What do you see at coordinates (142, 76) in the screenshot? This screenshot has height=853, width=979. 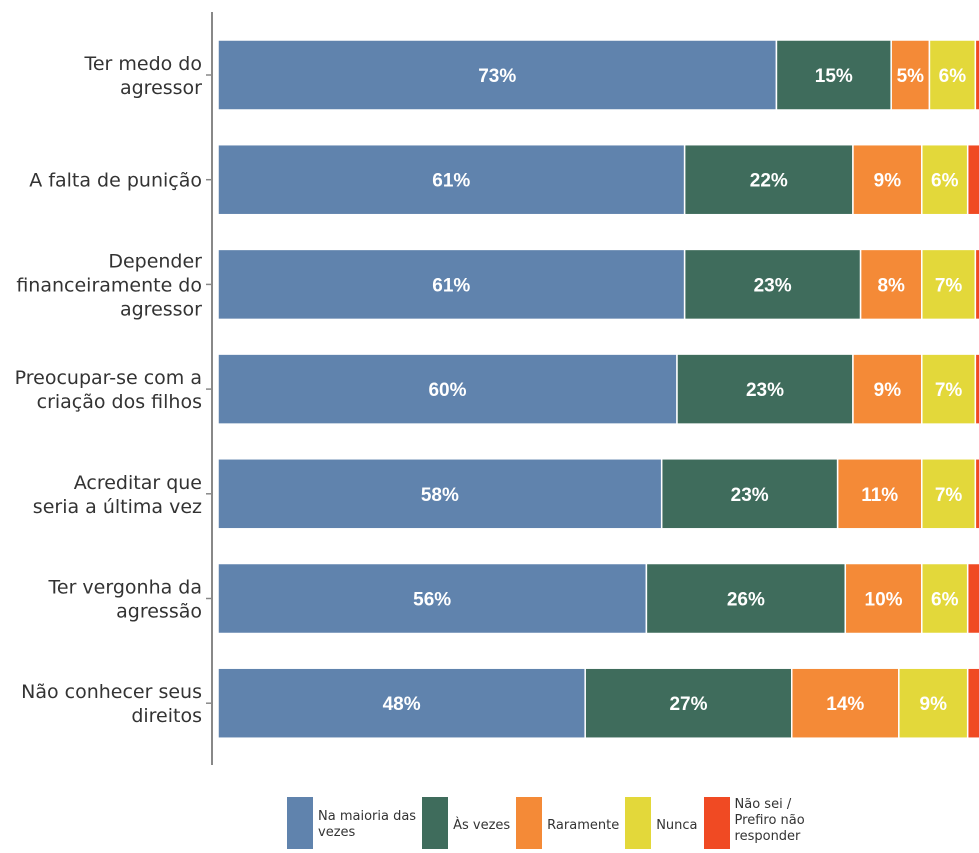 I see `category-label: Ter medo do agressor` at bounding box center [142, 76].